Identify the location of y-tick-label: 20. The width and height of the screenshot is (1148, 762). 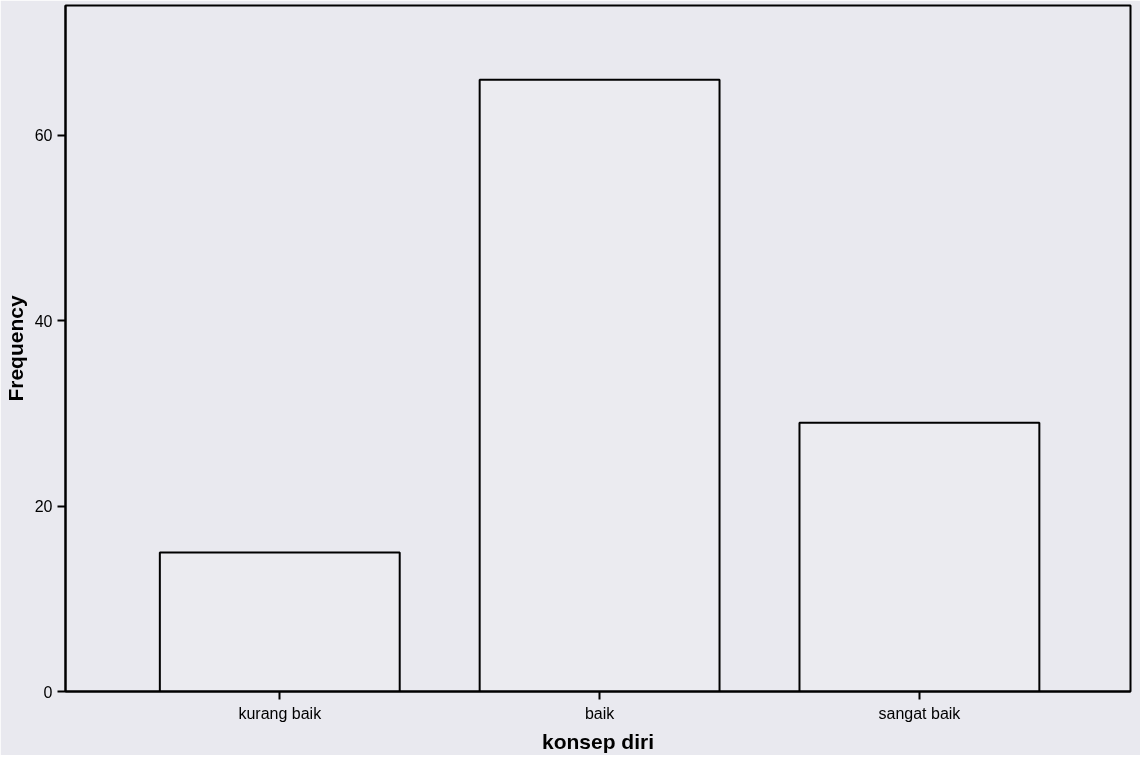
(43, 507).